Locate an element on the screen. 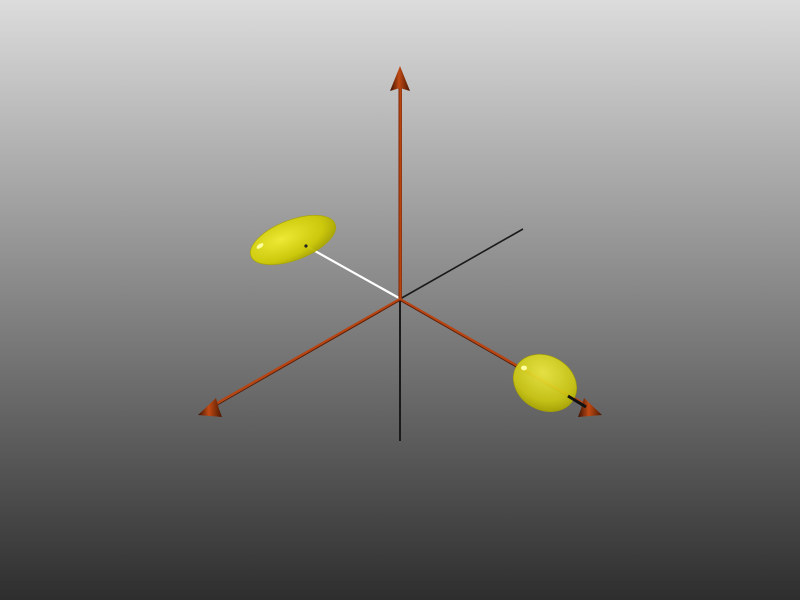 The height and width of the screenshot is (600, 800). ellipsoid-highlight-lower-right is located at coordinates (524, 368).